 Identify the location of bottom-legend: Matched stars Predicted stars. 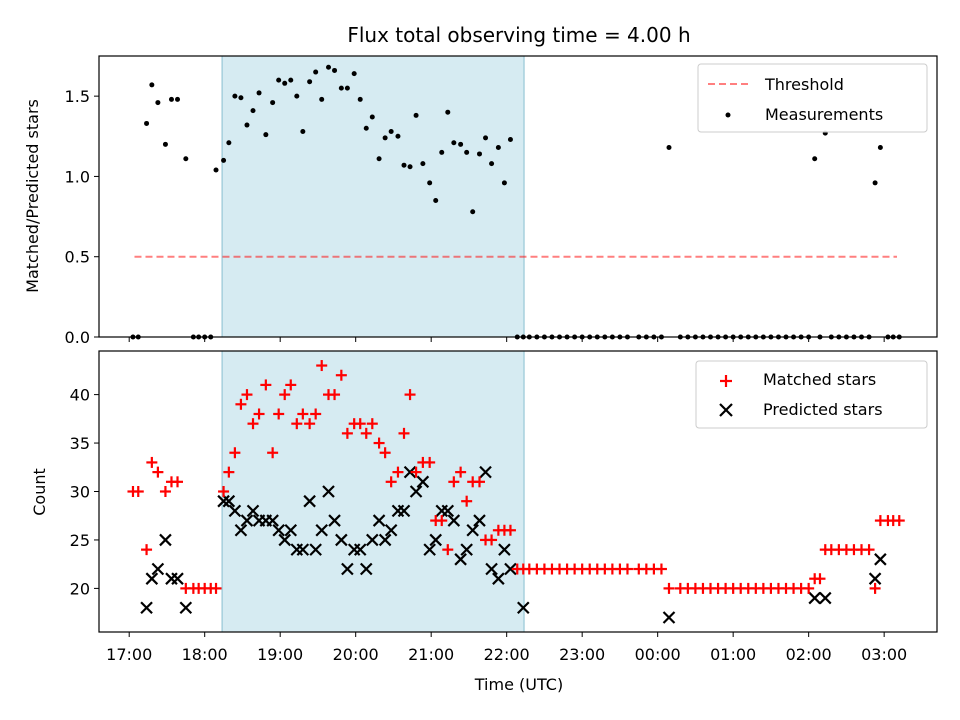
(811, 394).